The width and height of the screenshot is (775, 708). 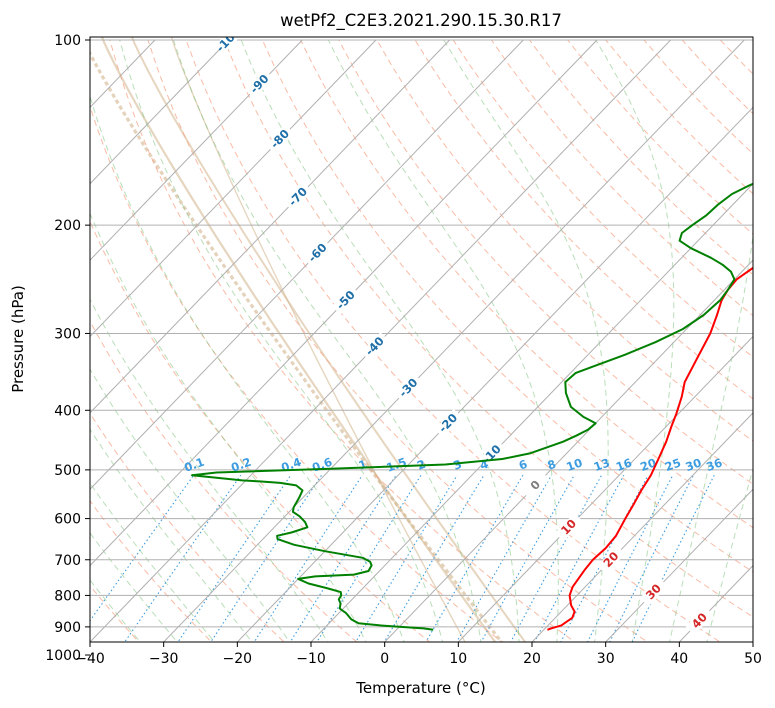 I want to click on y-tick-label: 800, so click(x=67, y=596).